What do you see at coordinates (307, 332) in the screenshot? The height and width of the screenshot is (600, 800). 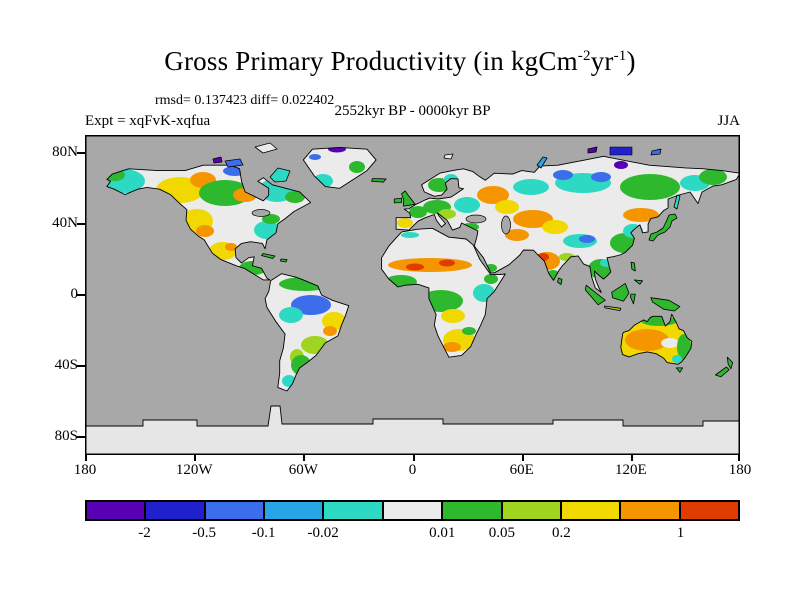 I see `south-america` at bounding box center [307, 332].